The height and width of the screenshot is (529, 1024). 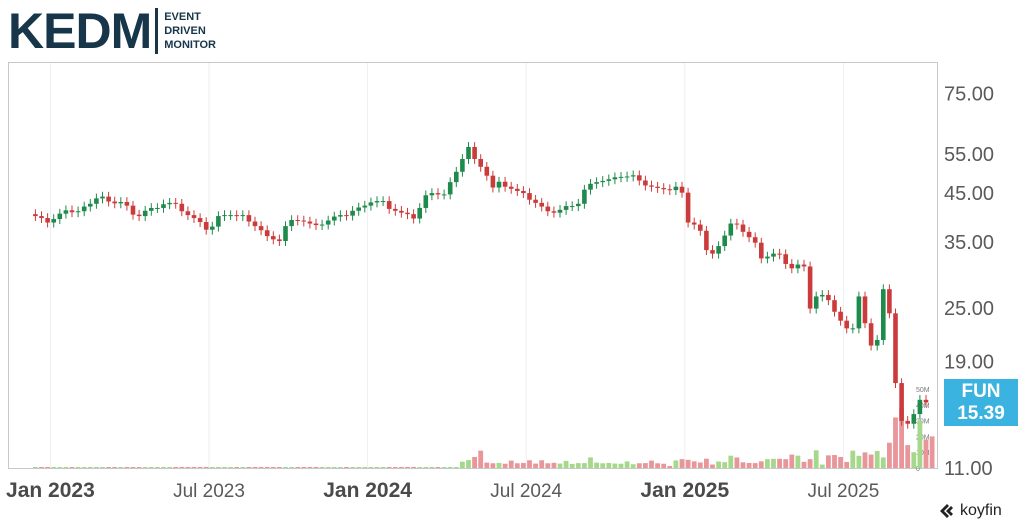 I want to click on volume-tick-label: 50M, so click(x=923, y=390).